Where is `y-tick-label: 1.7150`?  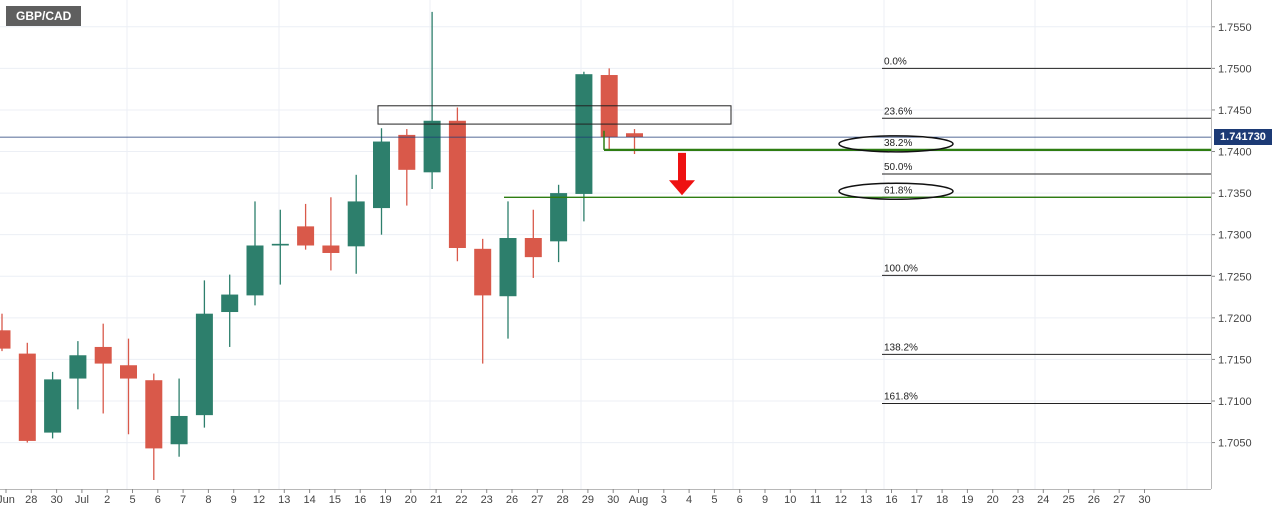
y-tick-label: 1.7150 is located at coordinates (1235, 360).